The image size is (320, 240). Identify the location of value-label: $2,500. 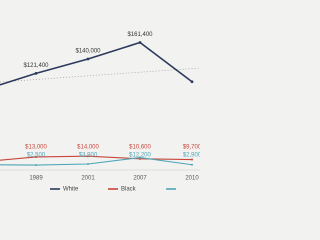
(36, 156).